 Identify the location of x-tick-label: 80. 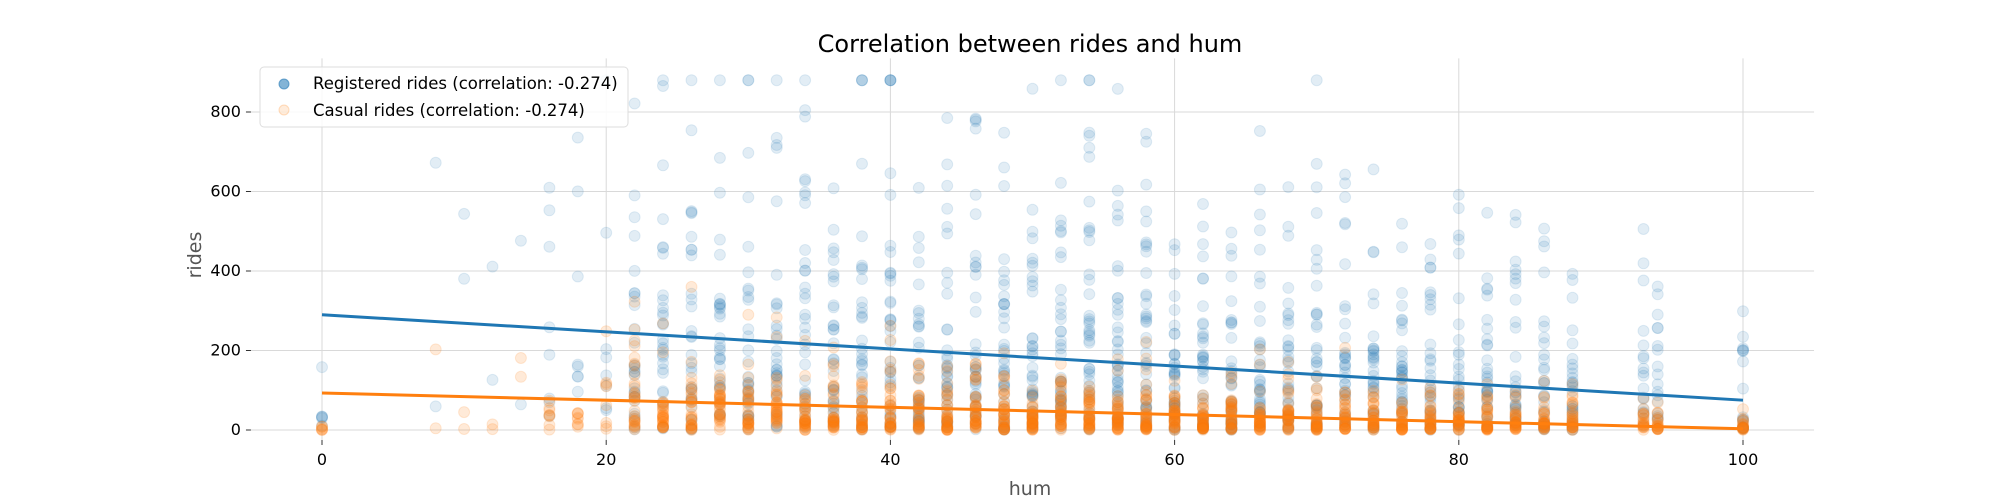
(1459, 459).